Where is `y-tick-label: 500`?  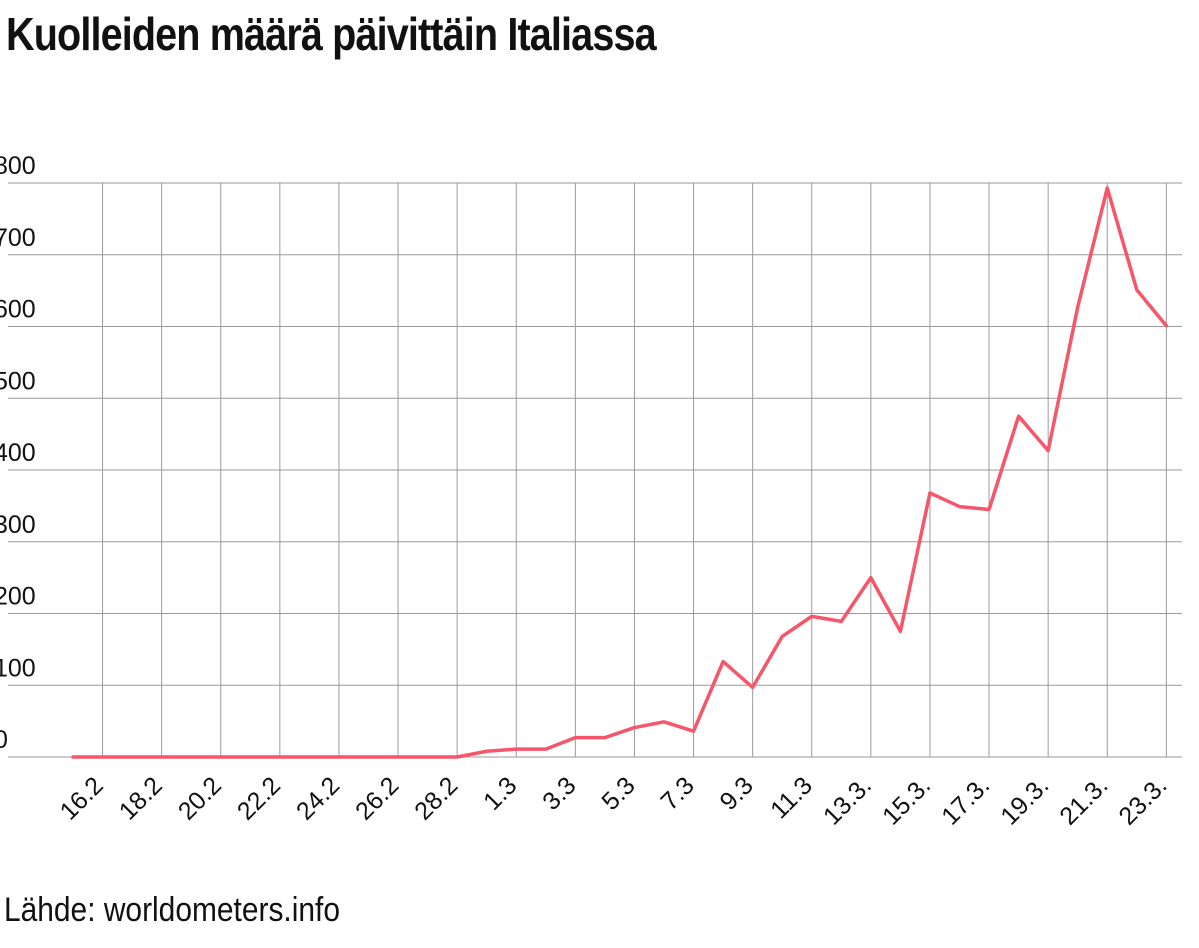
y-tick-label: 500 is located at coordinates (18, 381).